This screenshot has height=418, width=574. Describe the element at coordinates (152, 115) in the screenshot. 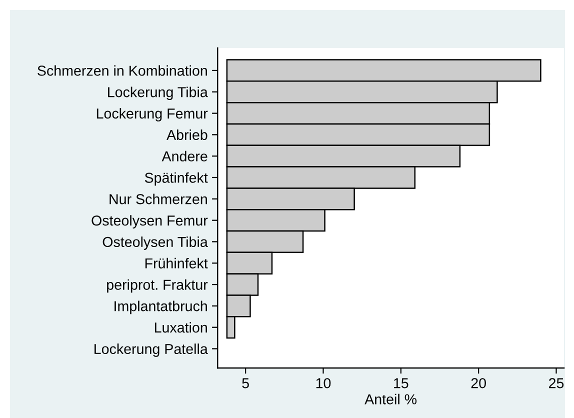

I see `y-tick-label: Lockerung Femur` at that location.